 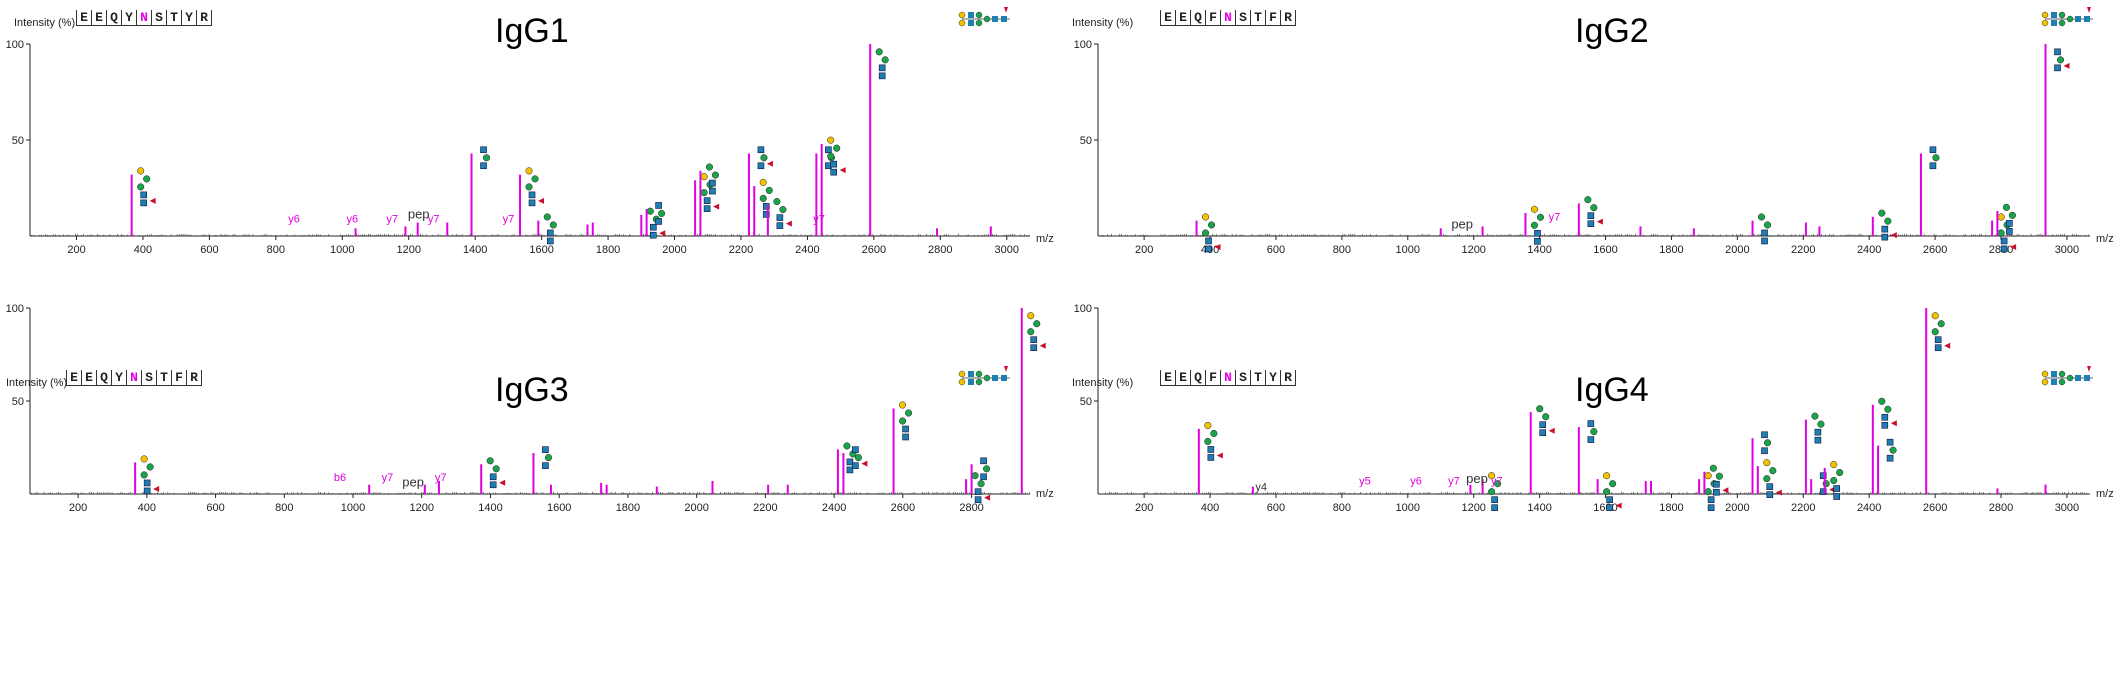 I want to click on sequence-residue: T, so click(x=174, y=18).